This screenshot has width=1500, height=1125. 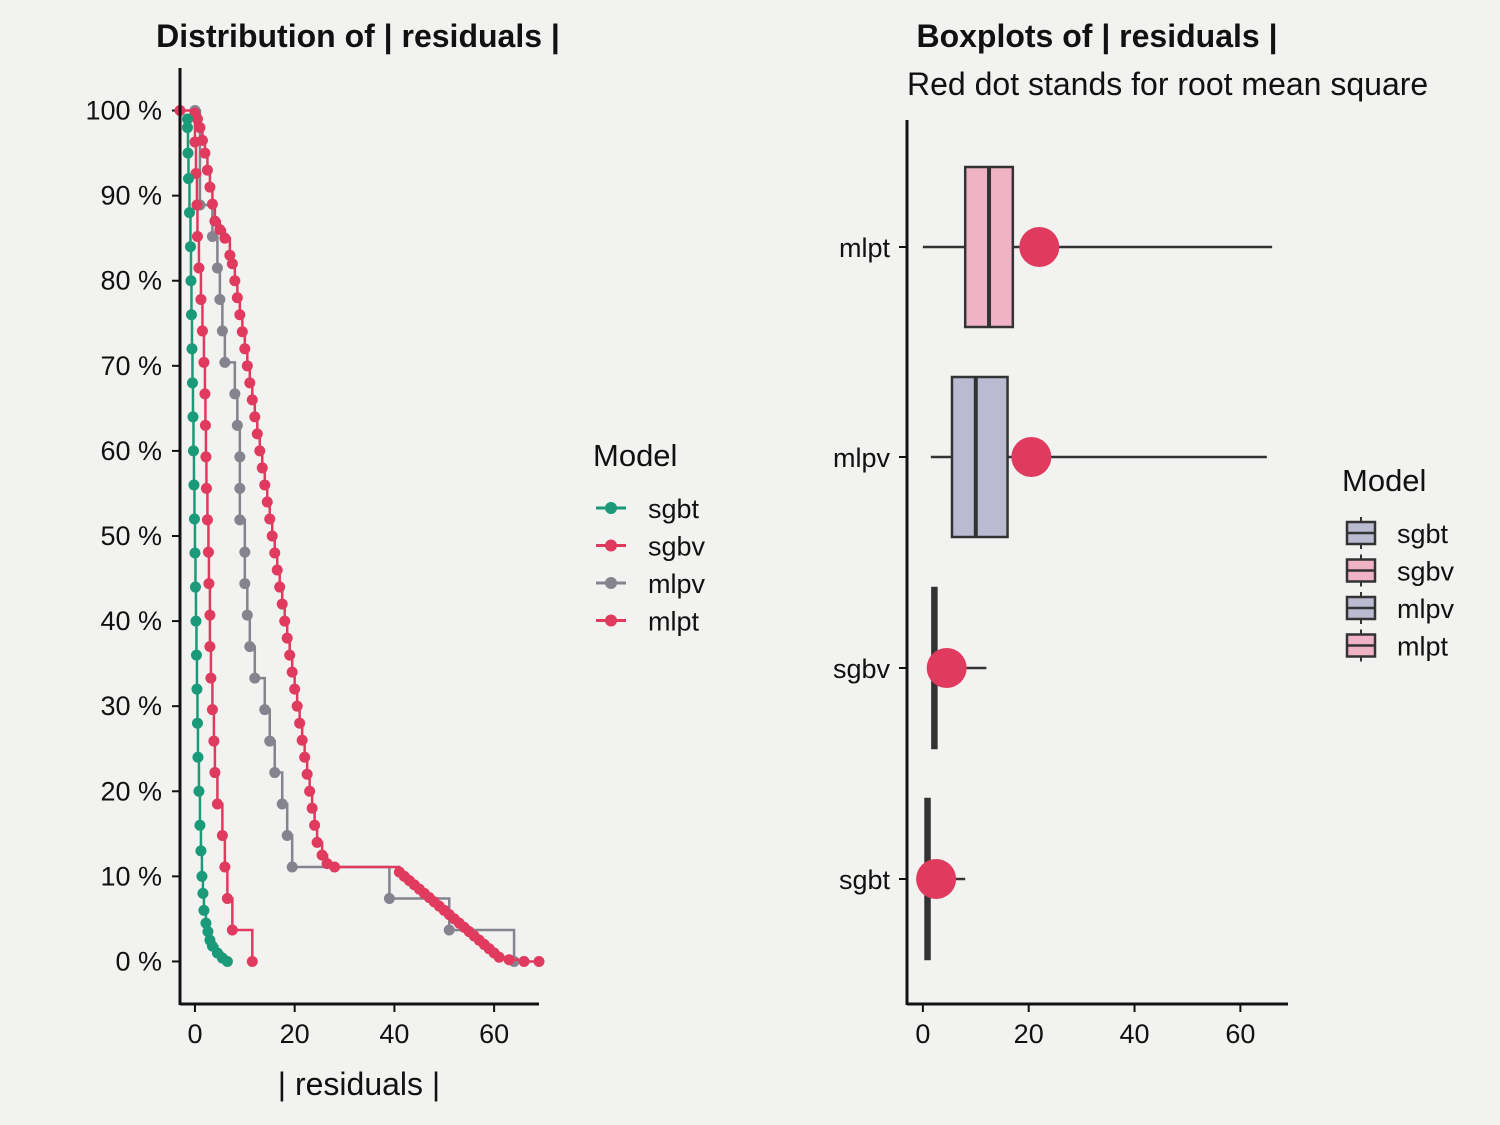 I want to click on boxplot-legend-items: sgbt sgbv mlpv mlpt, so click(x=1400, y=589).